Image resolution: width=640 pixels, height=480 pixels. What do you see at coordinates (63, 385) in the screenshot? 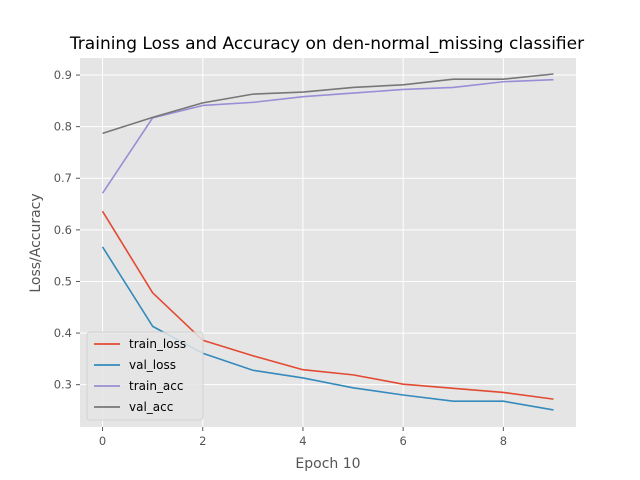
I see `y-tick-label: 0.3` at bounding box center [63, 385].